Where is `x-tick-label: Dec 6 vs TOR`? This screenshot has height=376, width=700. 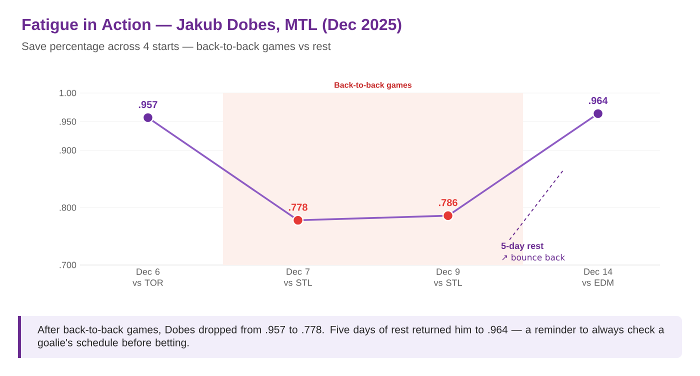 x-tick-label: Dec 6 vs TOR is located at coordinates (147, 277).